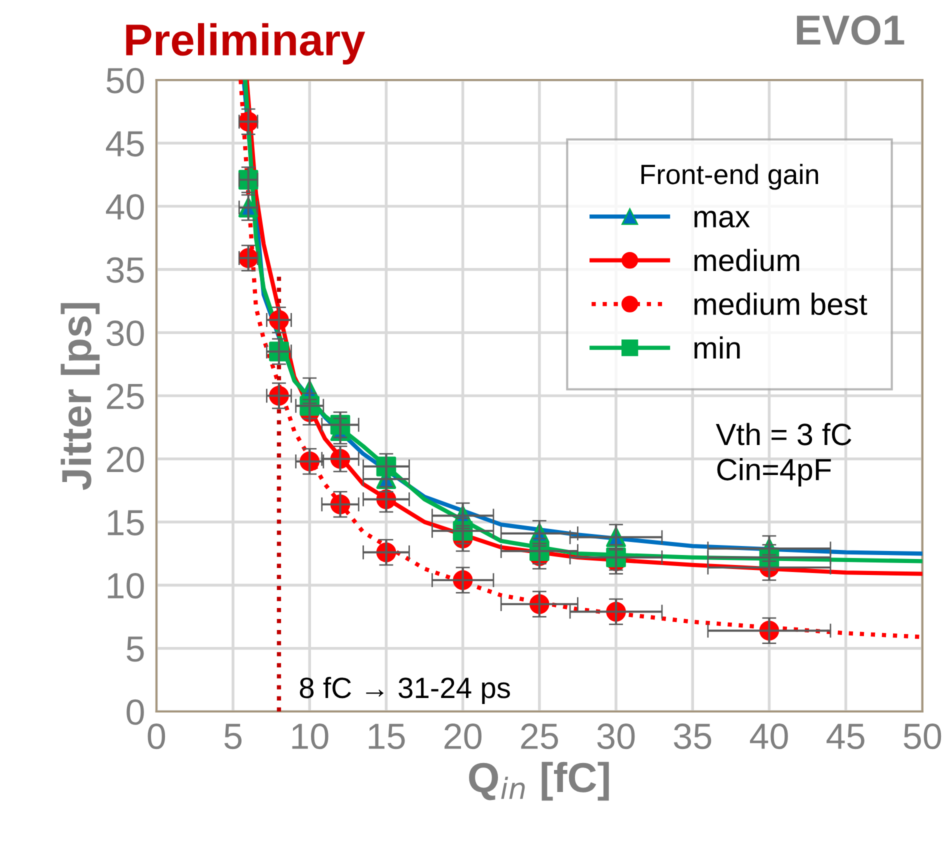  I want to click on y-tick-label: 50, so click(125, 81).